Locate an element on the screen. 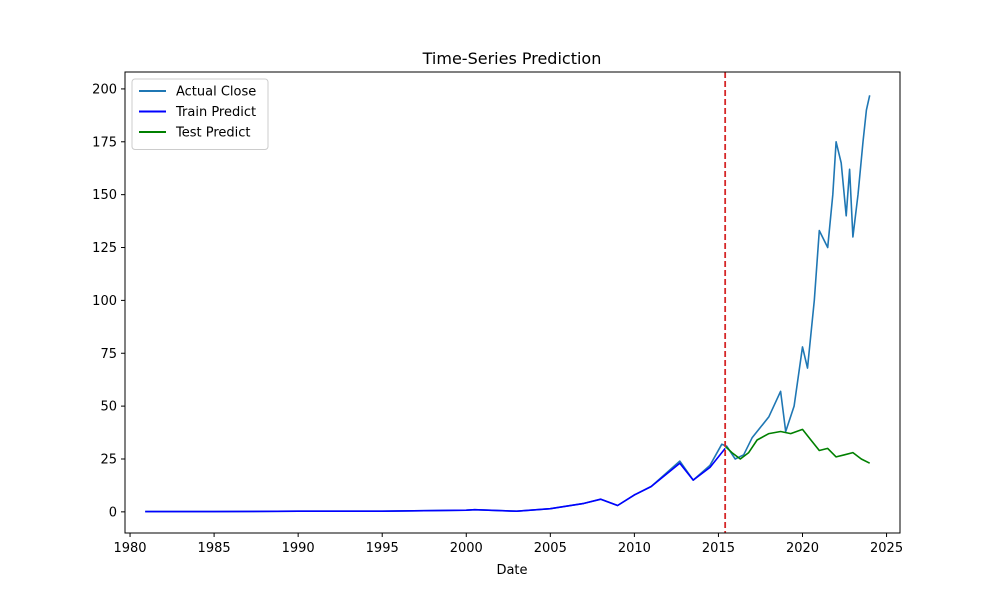 The height and width of the screenshot is (600, 1000). legend-label: Actual Close is located at coordinates (216, 92).